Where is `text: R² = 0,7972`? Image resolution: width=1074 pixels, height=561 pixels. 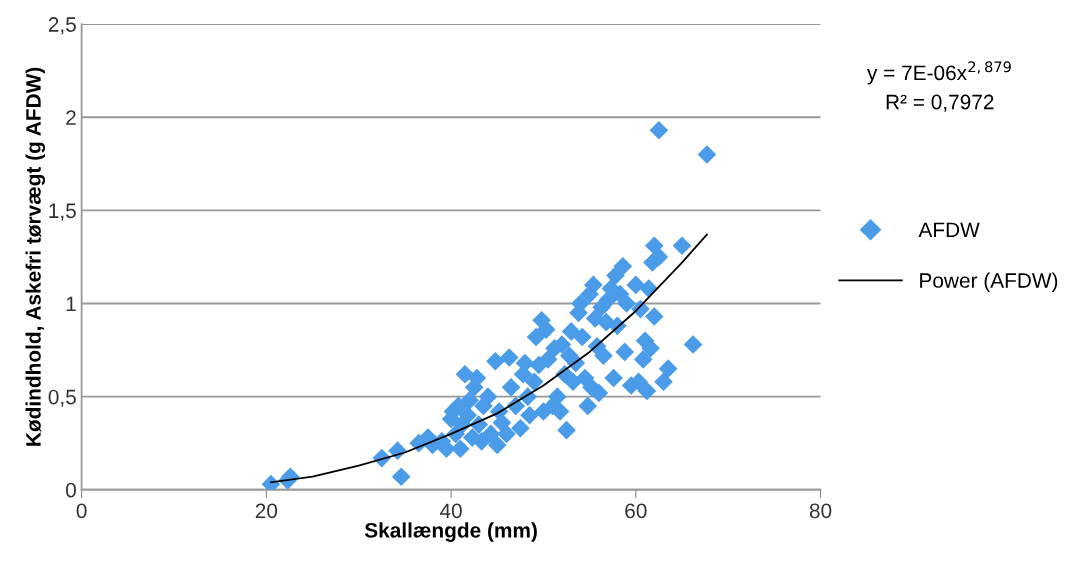
text: R² = 0,7972 is located at coordinates (940, 103).